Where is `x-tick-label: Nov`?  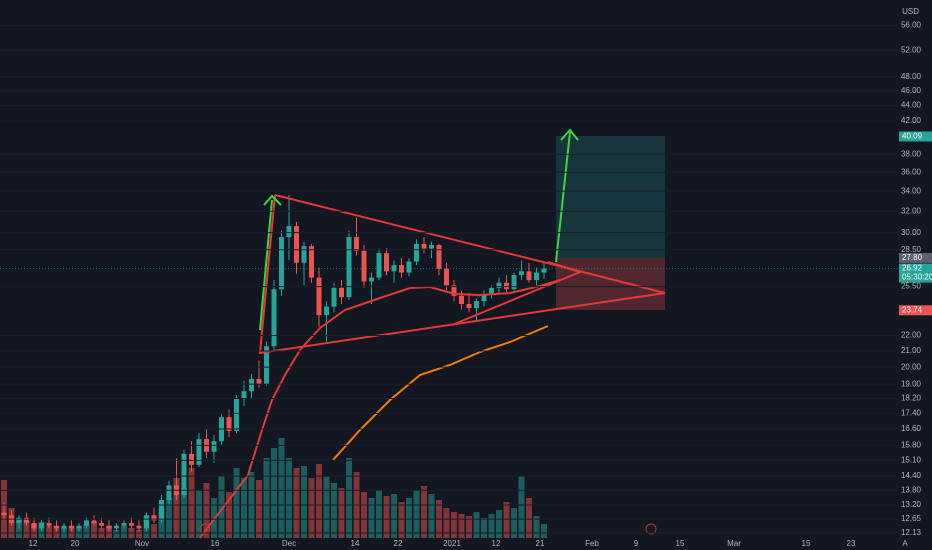 x-tick-label: Nov is located at coordinates (142, 543).